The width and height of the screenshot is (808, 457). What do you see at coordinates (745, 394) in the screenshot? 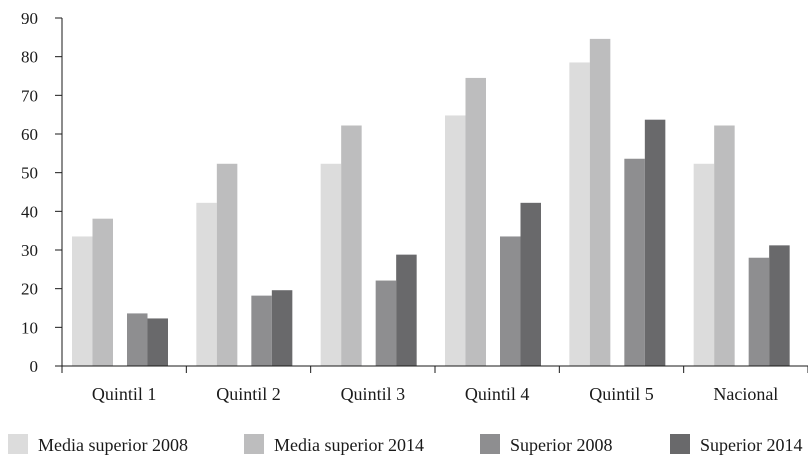
I see `x-tick-label: Nacional` at bounding box center [745, 394].